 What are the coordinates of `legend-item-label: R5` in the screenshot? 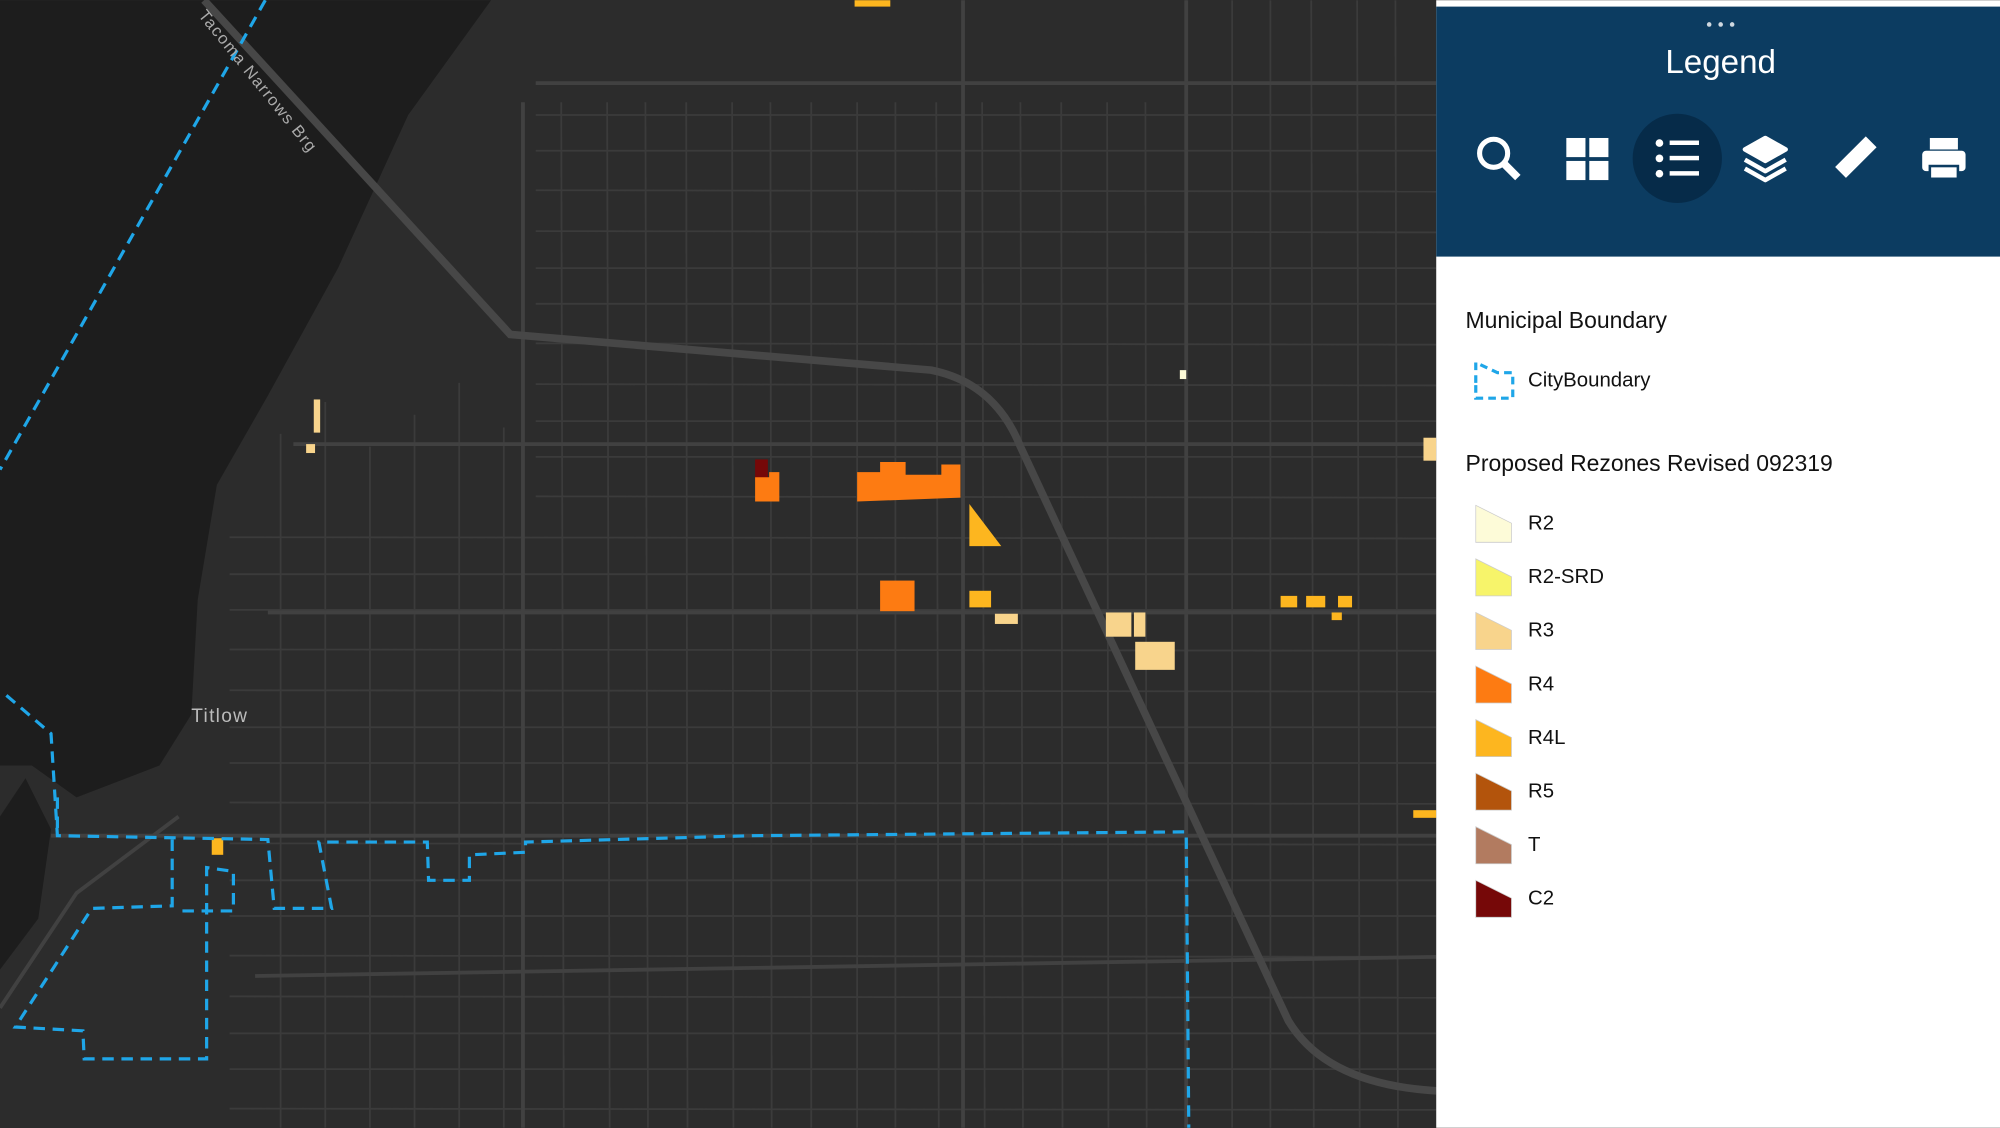 It's located at (1541, 791).